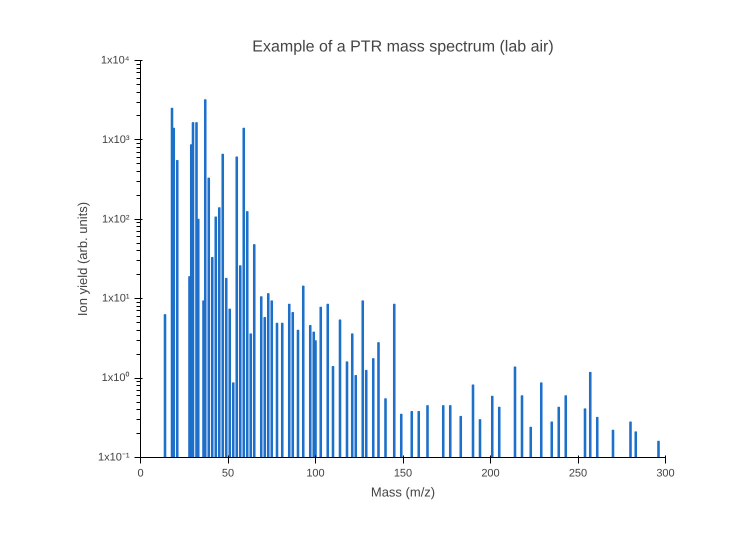 This screenshot has height=537, width=755. I want to click on y-tick-label: 1x10⁻¹, so click(114, 458).